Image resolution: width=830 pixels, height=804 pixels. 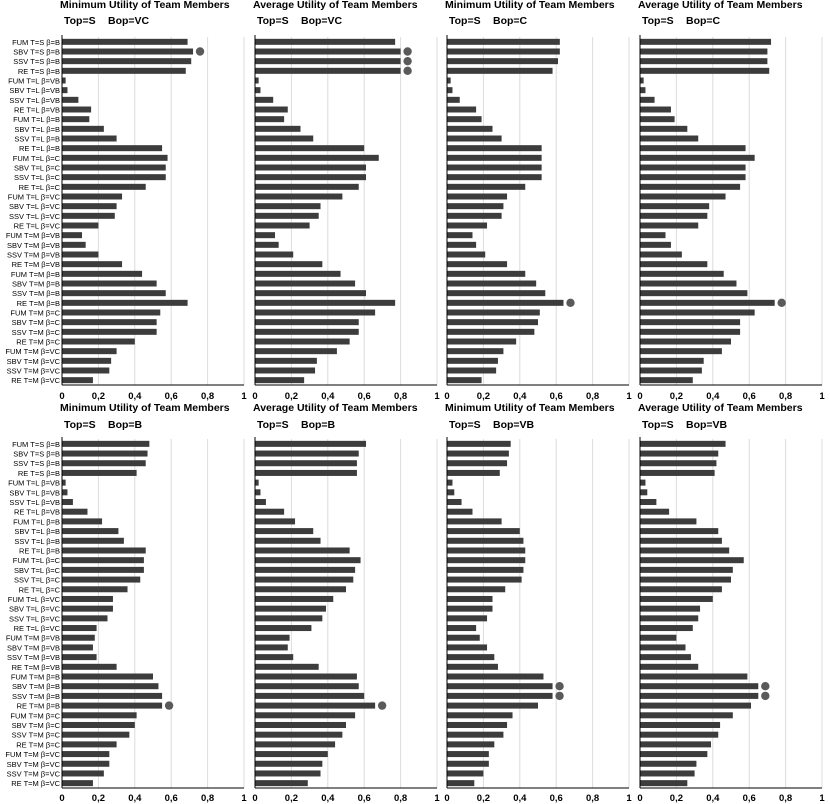 What do you see at coordinates (37, 110) in the screenshot?
I see `category-label: RE T=L β=VB` at bounding box center [37, 110].